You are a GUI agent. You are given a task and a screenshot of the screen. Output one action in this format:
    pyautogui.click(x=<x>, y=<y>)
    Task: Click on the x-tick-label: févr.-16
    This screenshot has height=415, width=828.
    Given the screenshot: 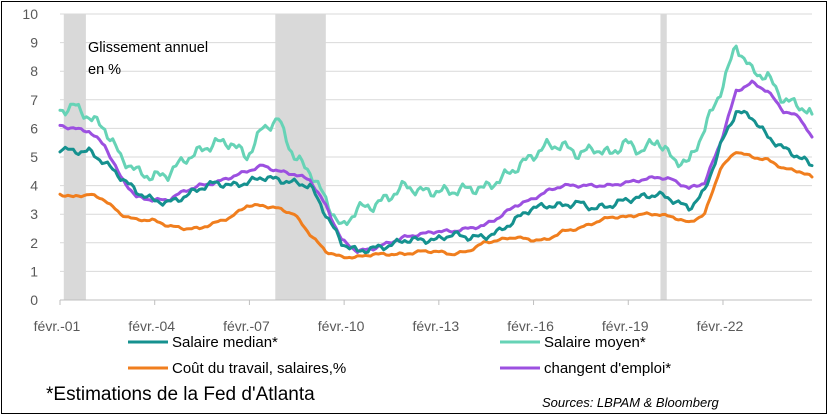 What is the action you would take?
    pyautogui.click(x=530, y=326)
    